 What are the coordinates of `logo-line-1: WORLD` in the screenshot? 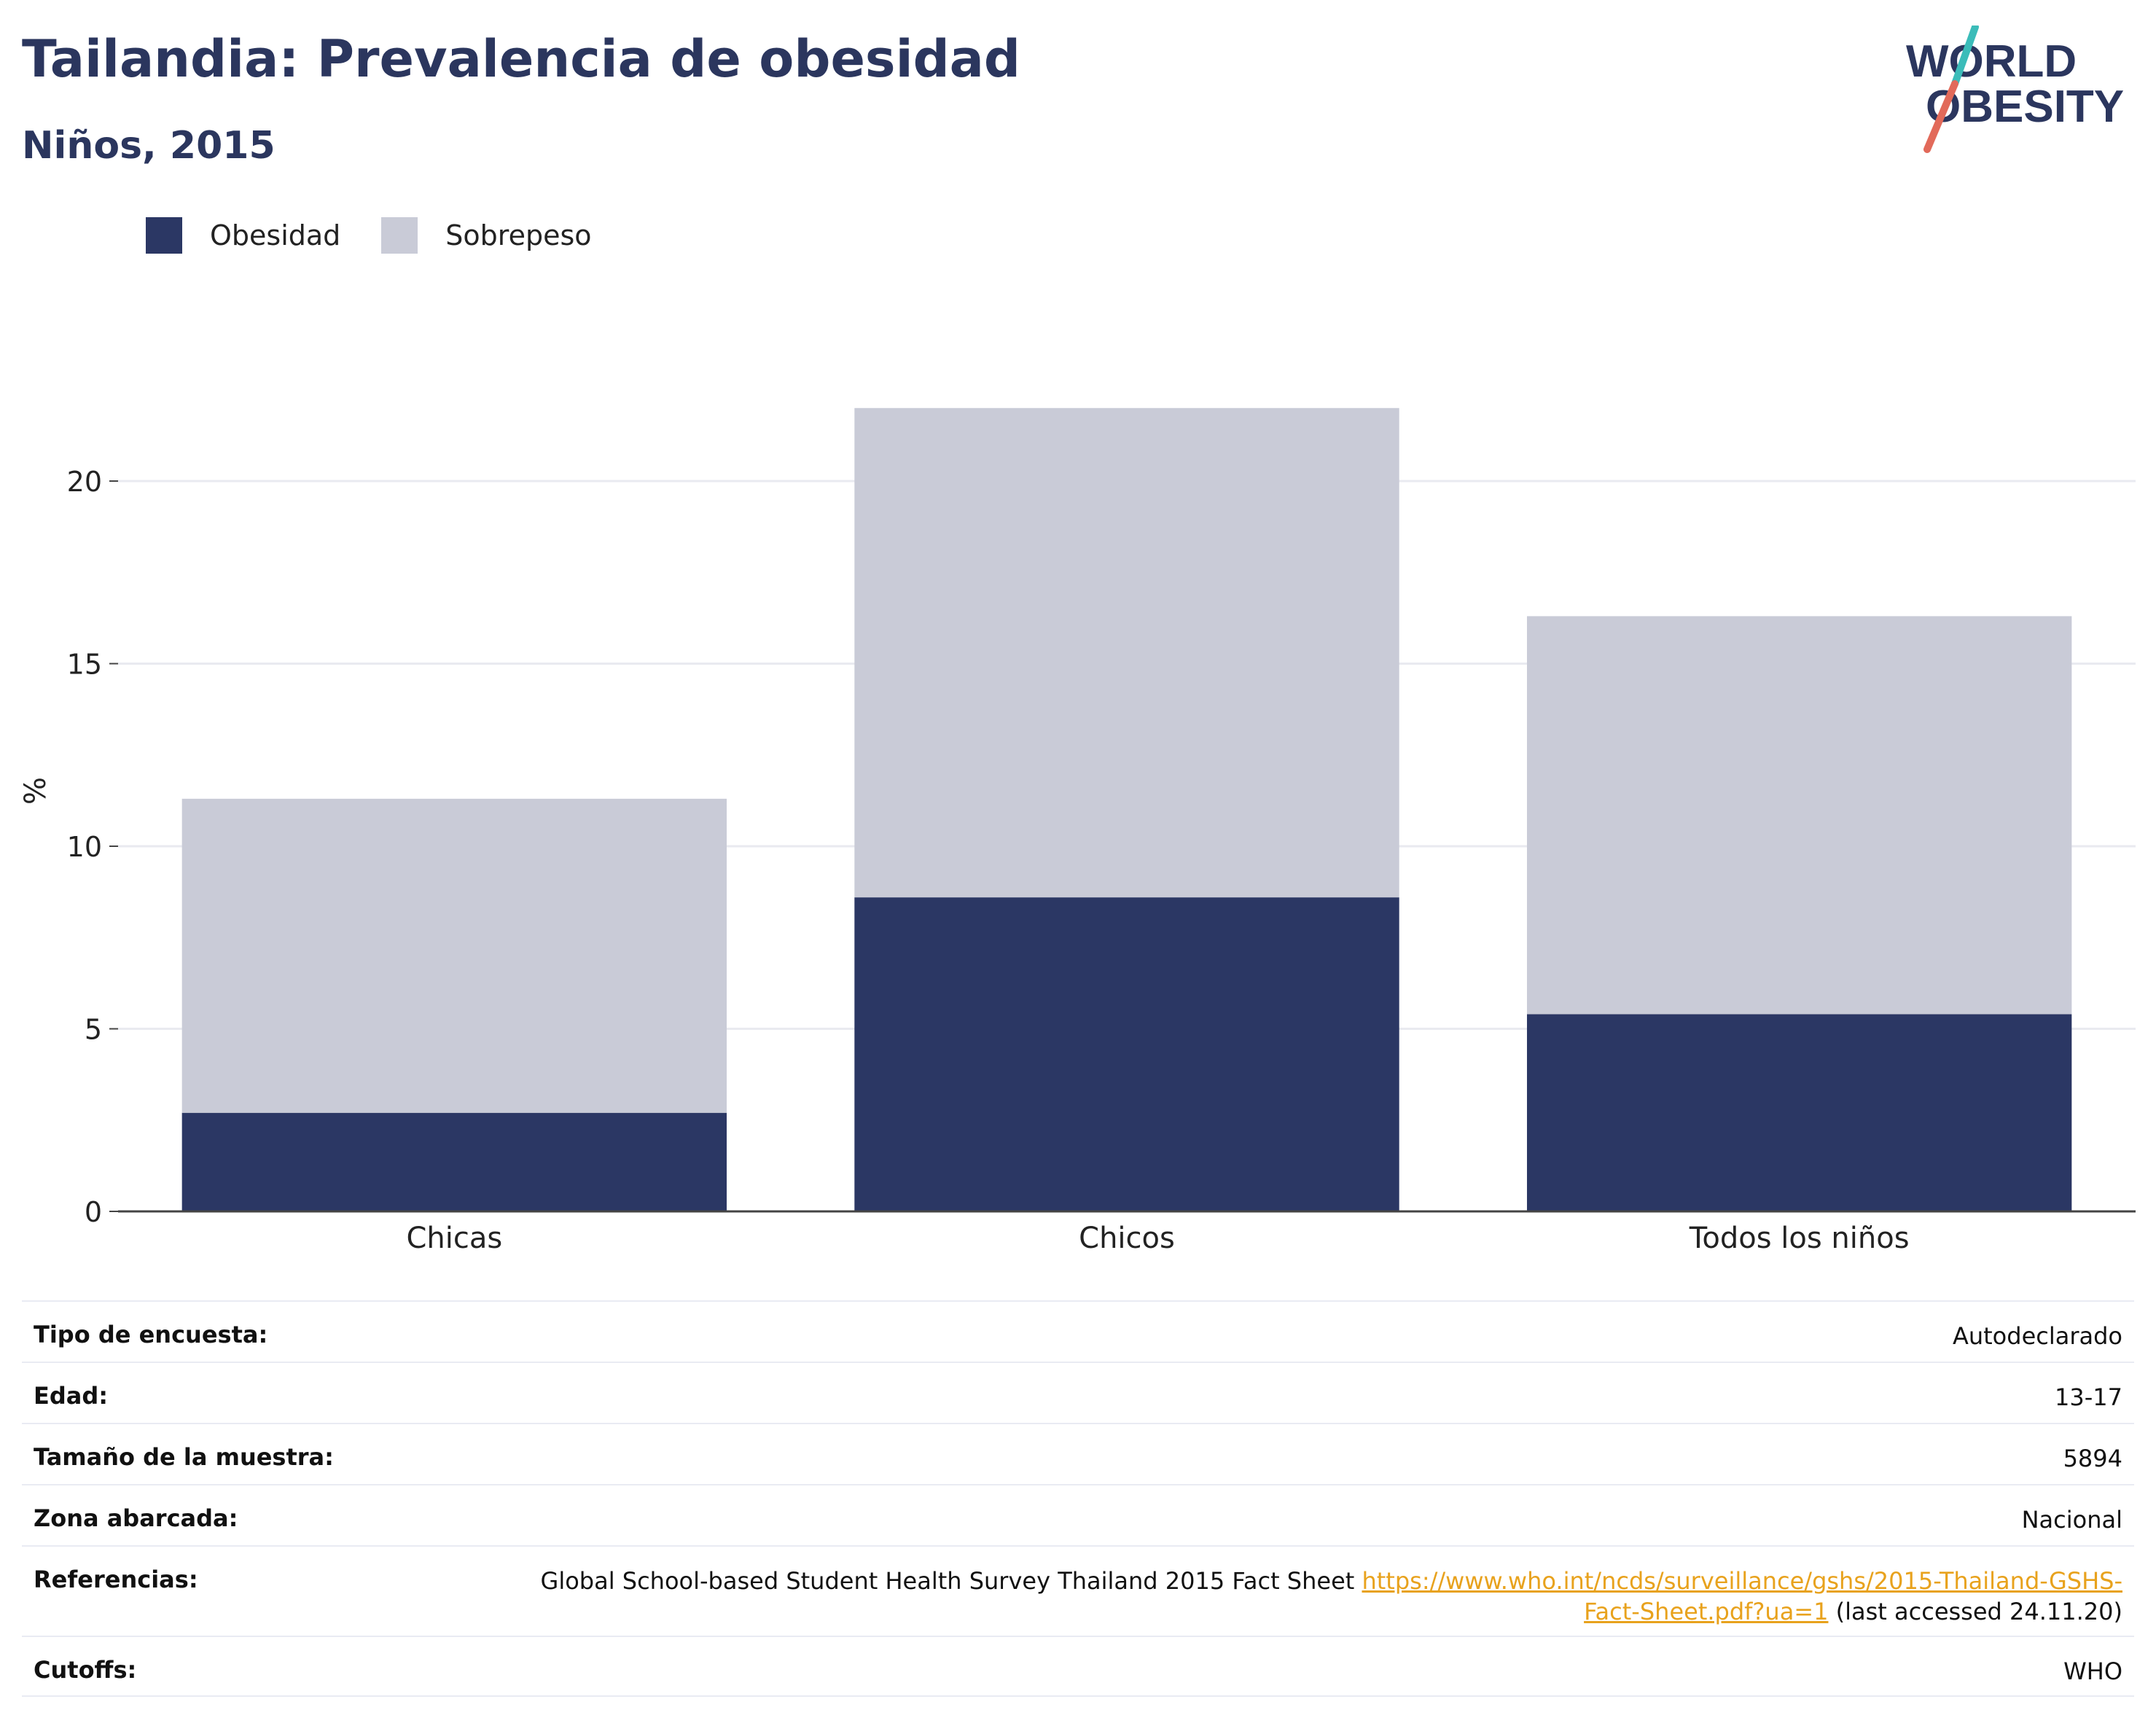 It's located at (1992, 61).